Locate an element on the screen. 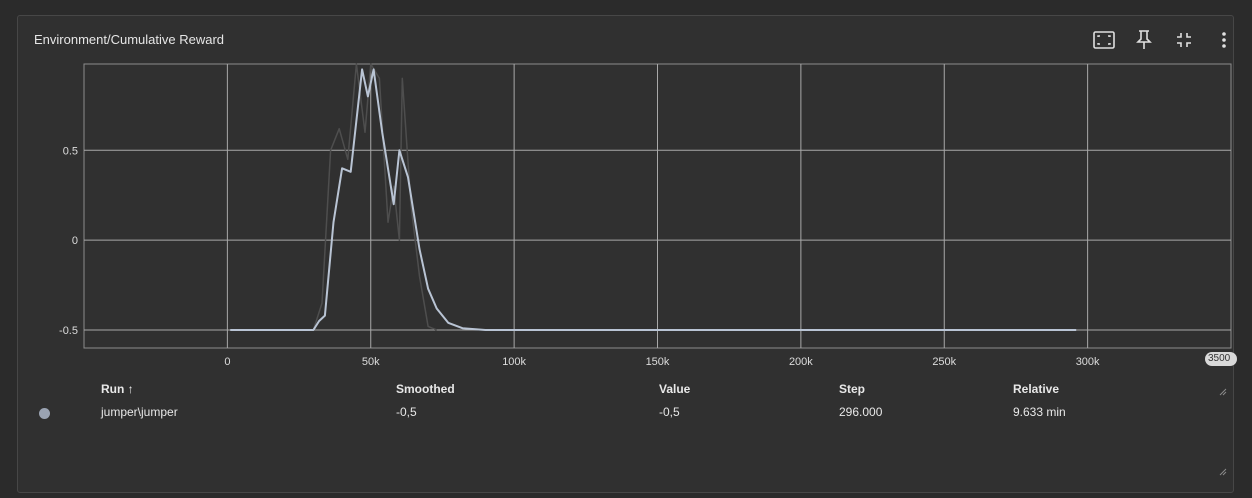  col-header-smoothed: Smoothed is located at coordinates (425, 389).